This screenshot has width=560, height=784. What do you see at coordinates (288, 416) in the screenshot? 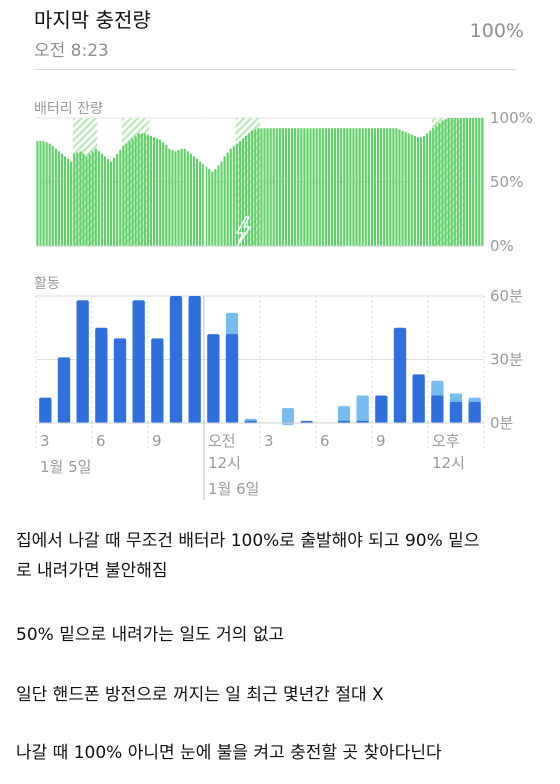
I see `screen-off-bar` at bounding box center [288, 416].